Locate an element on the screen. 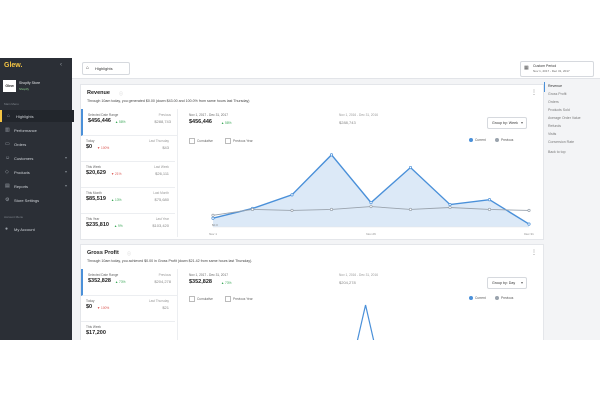 The image size is (600, 400). legend-current: Current is located at coordinates (477, 140).